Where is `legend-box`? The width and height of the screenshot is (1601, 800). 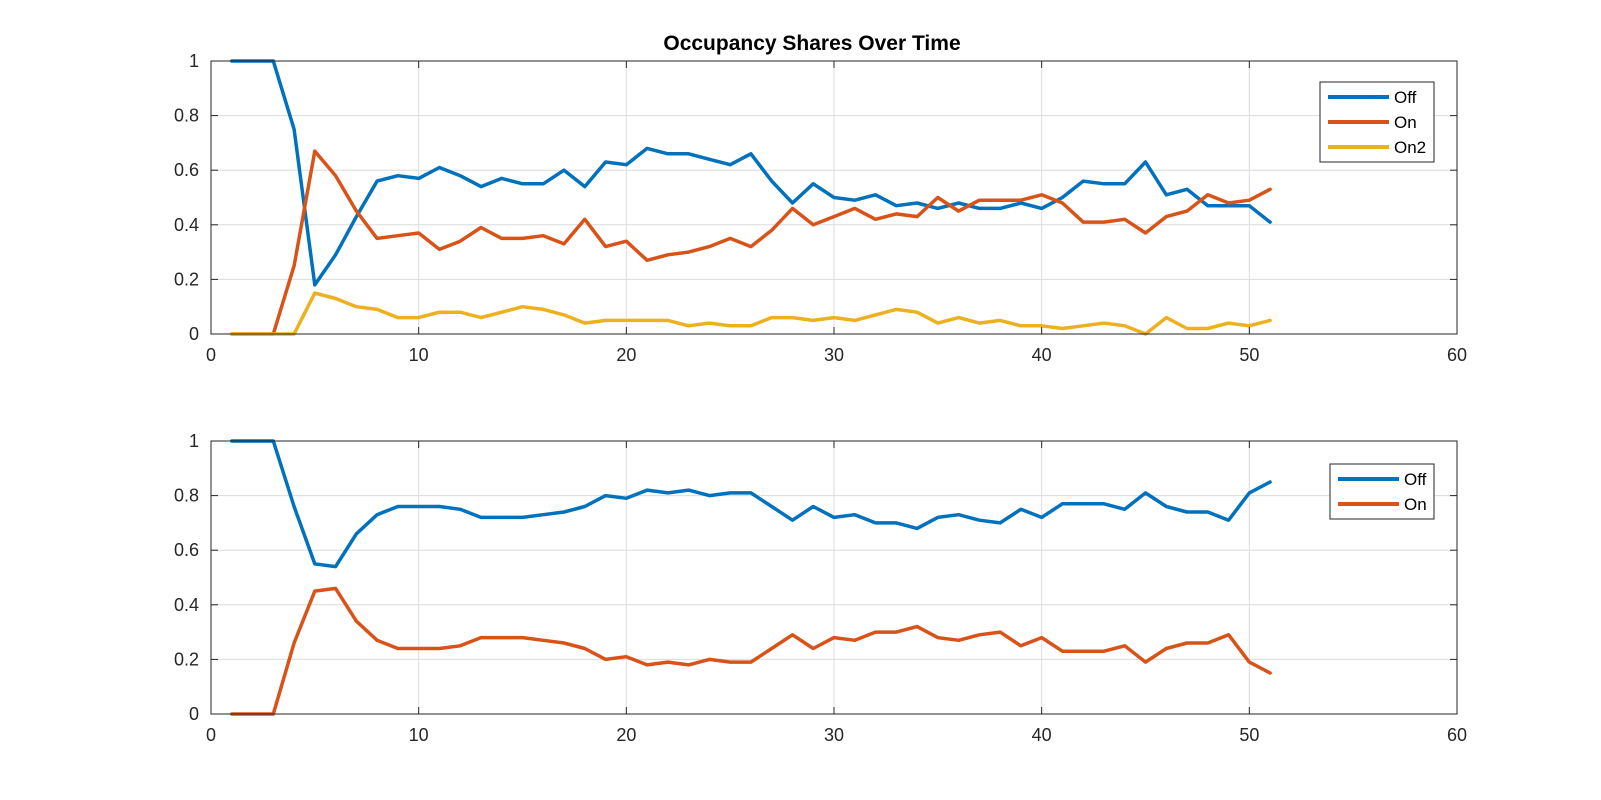
legend-box is located at coordinates (1382, 491).